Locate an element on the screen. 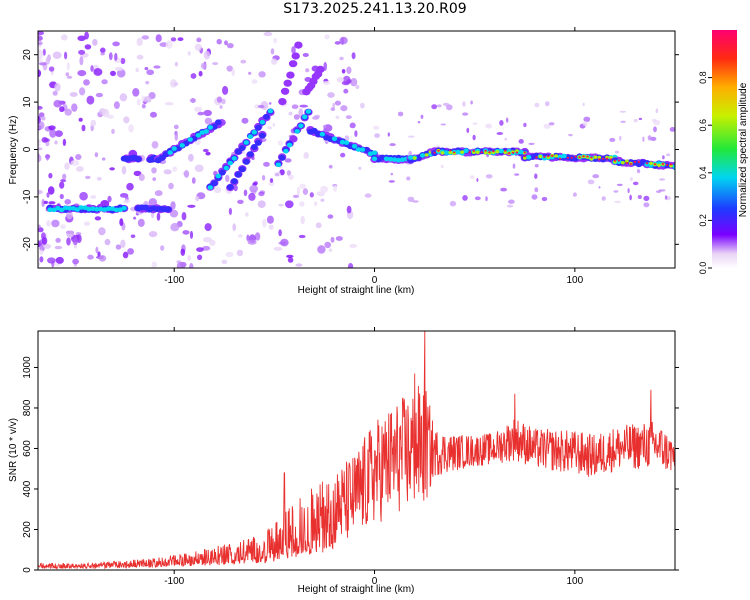 This screenshot has width=750, height=600. snr-ytick-label: 0 is located at coordinates (27, 570).